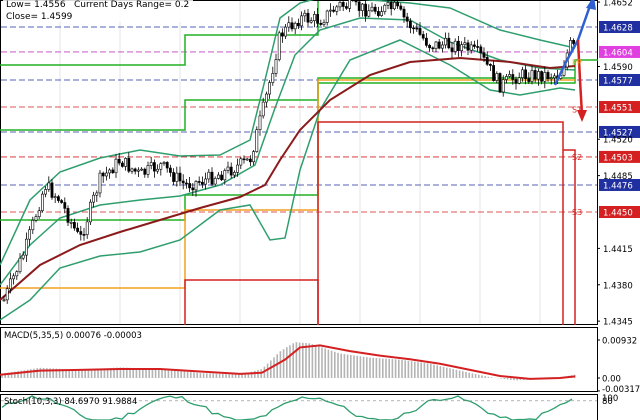 The image size is (640, 420). I want to click on info-low: Low= 1.4556, so click(36, 5).